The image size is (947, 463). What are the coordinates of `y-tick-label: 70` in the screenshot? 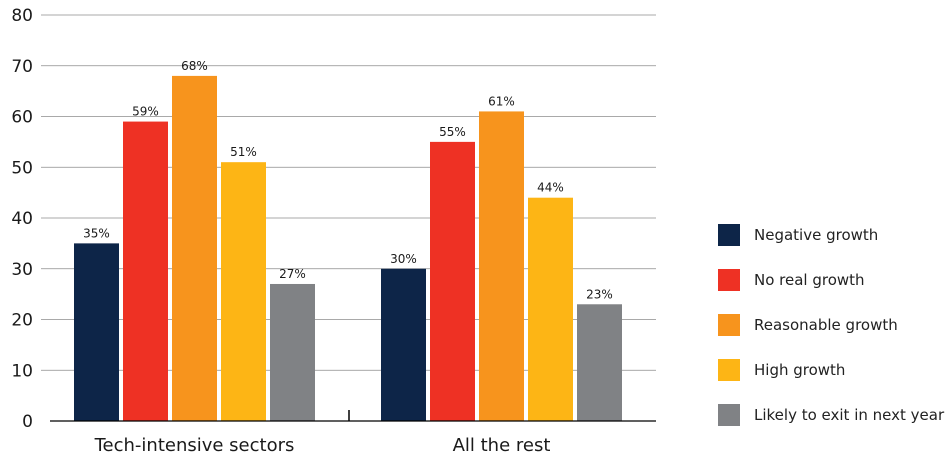 It's located at (22, 67).